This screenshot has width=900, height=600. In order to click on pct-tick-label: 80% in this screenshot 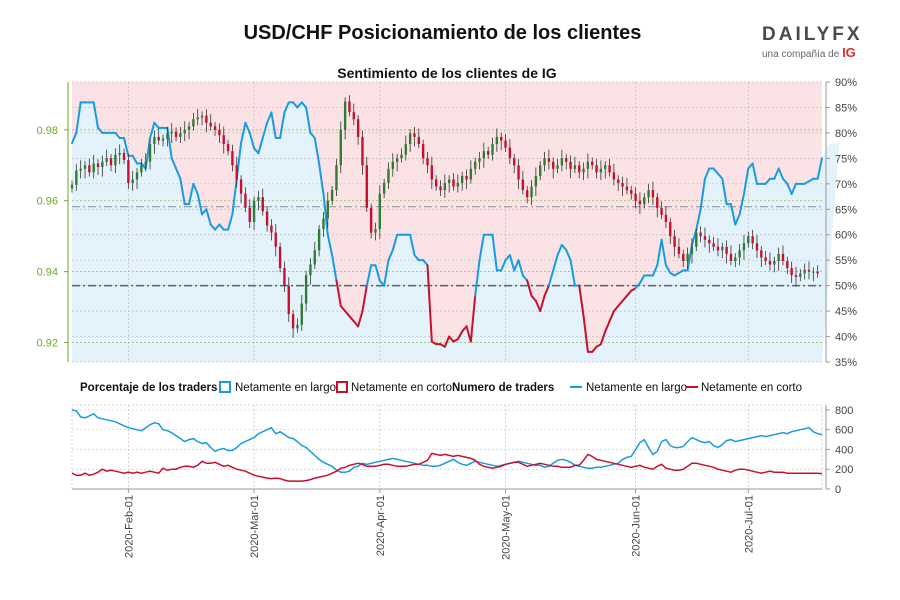, I will do `click(846, 134)`.